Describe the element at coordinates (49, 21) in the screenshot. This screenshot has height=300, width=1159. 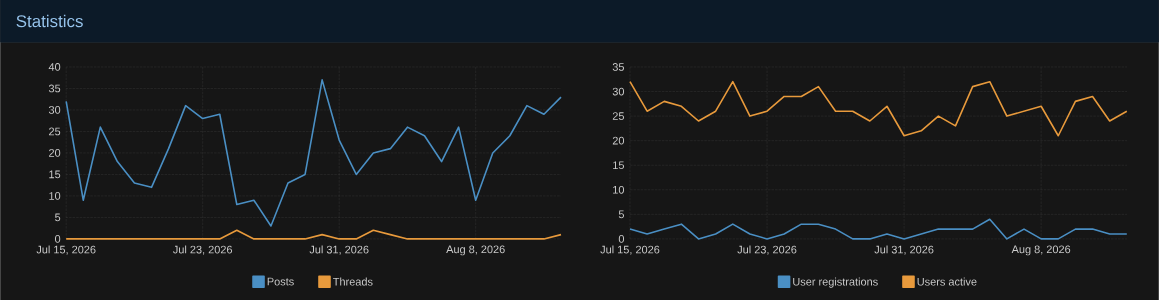
I see `chart-title: Statistics` at that location.